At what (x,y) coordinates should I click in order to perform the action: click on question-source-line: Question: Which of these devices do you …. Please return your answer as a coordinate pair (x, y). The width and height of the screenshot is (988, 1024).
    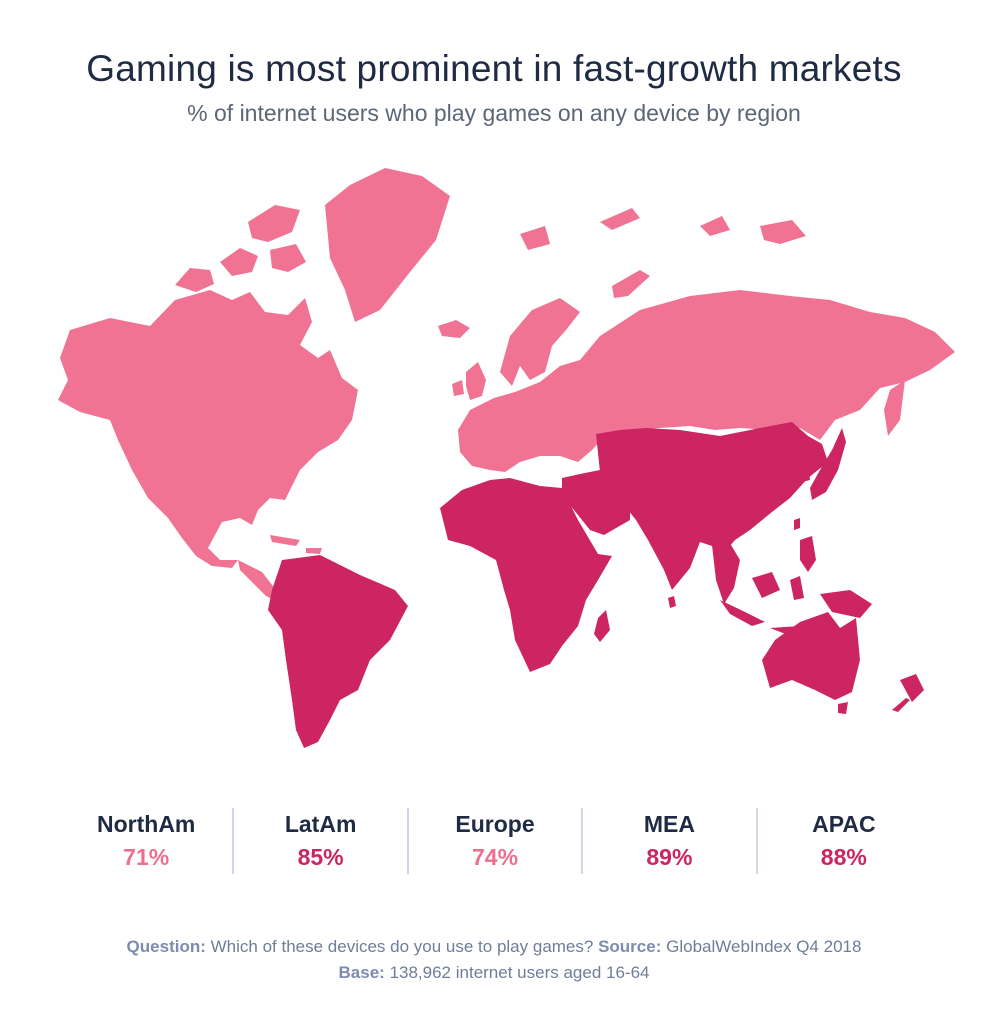
    Looking at the image, I should click on (494, 947).